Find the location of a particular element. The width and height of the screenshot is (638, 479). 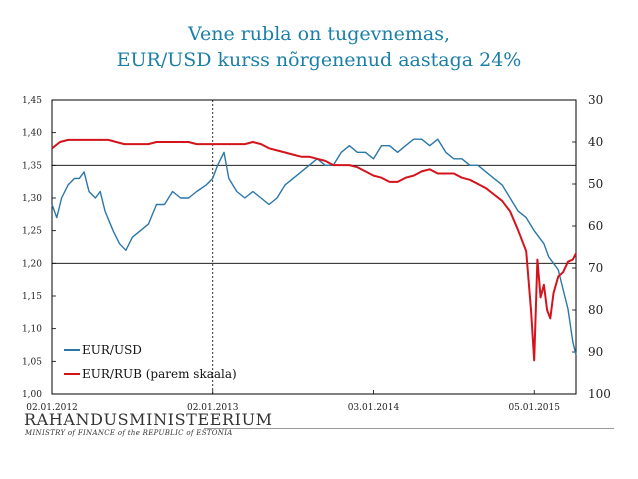

page-title-line2: EUR/USD kurss nõrgenenud aastaga 24% is located at coordinates (319, 60).